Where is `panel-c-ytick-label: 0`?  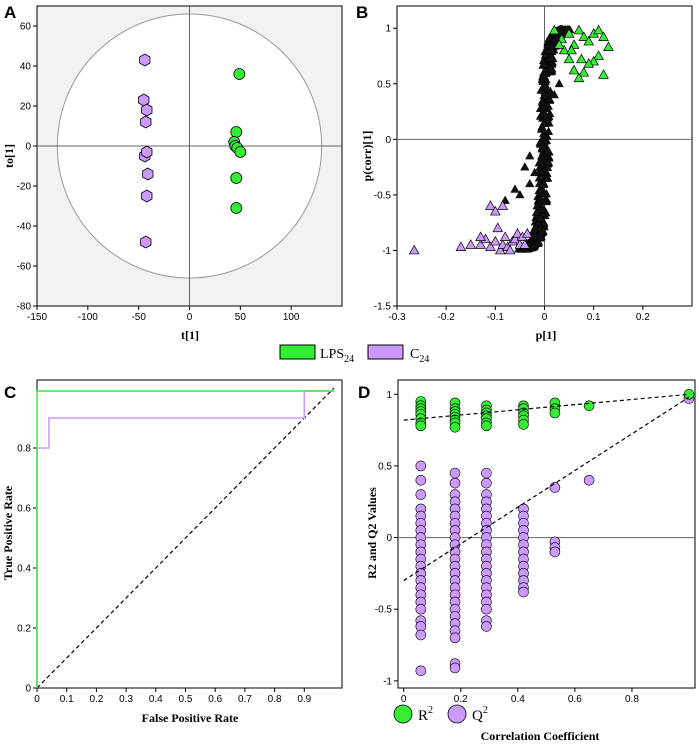 panel-c-ytick-label: 0 is located at coordinates (28, 689).